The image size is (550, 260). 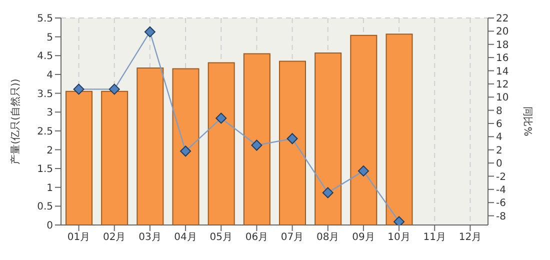 What do you see at coordinates (78, 238) in the screenshot?
I see `x-tick-label: 01月` at bounding box center [78, 238].